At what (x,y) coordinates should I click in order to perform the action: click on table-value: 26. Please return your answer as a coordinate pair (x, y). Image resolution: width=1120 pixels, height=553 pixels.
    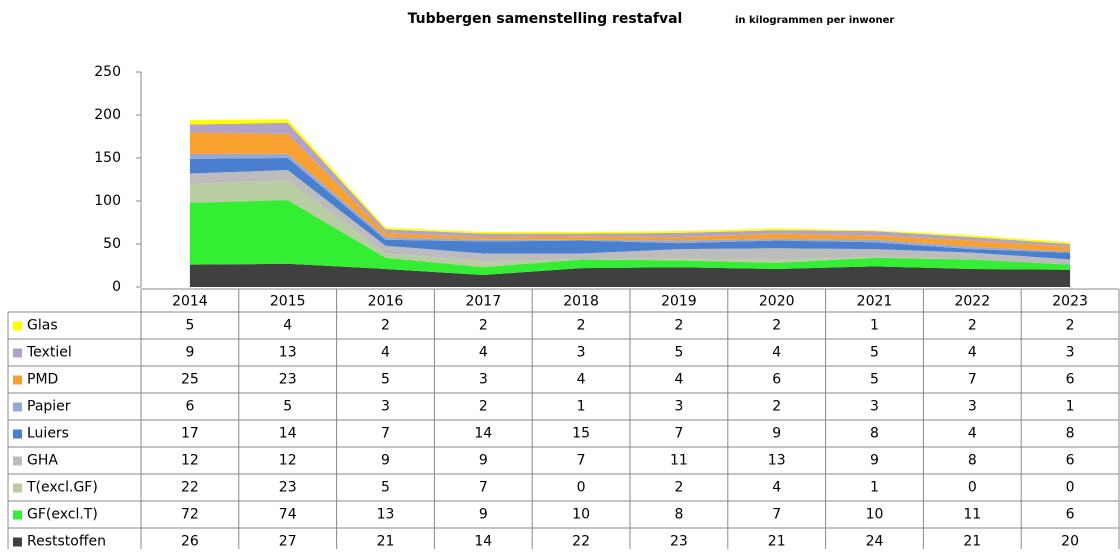
    Looking at the image, I should click on (190, 542).